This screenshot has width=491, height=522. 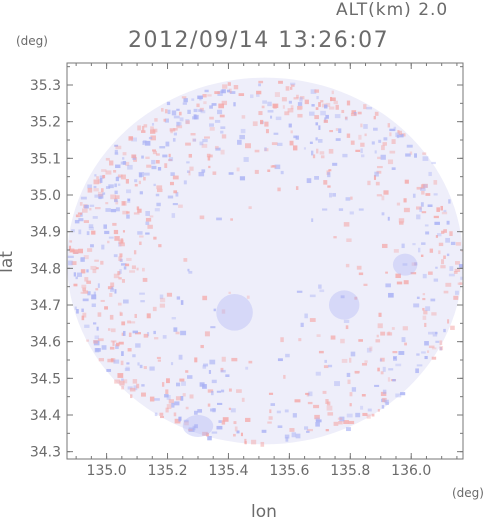 What do you see at coordinates (259, 40) in the screenshot?
I see `chart-timestamp: 2012/09/14 13:26:07` at bounding box center [259, 40].